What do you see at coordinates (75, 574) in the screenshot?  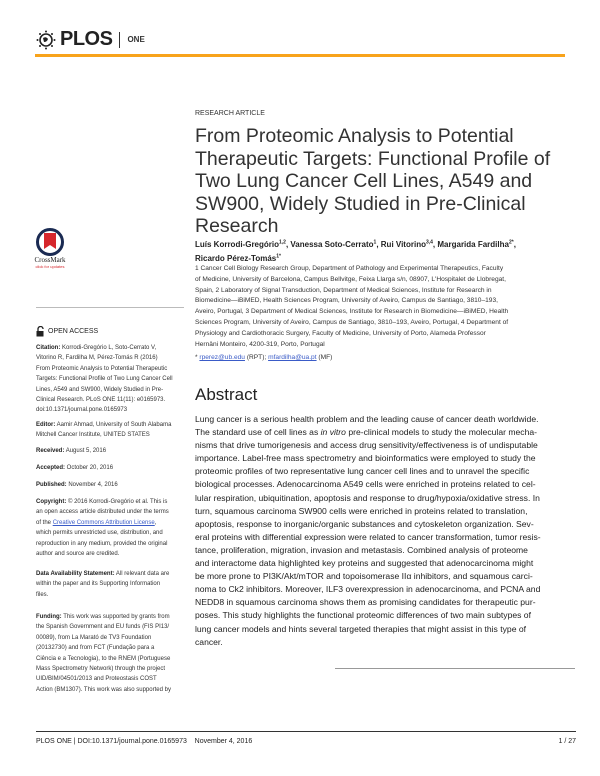 I see `data-availability-label: Data Availability Statement:` at bounding box center [75, 574].